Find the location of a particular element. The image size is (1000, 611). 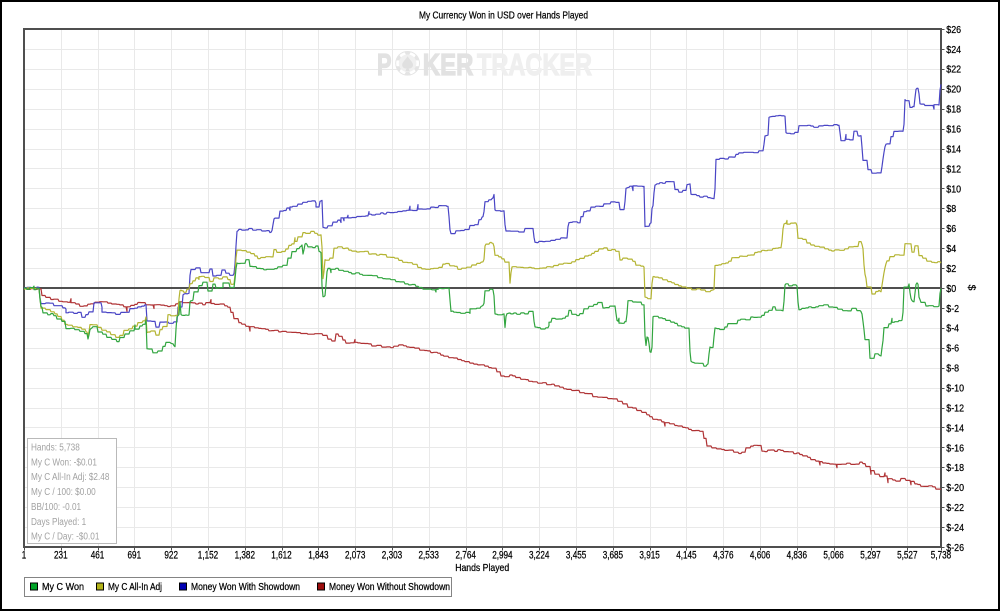

svg-text: $-10 is located at coordinates (955, 389).